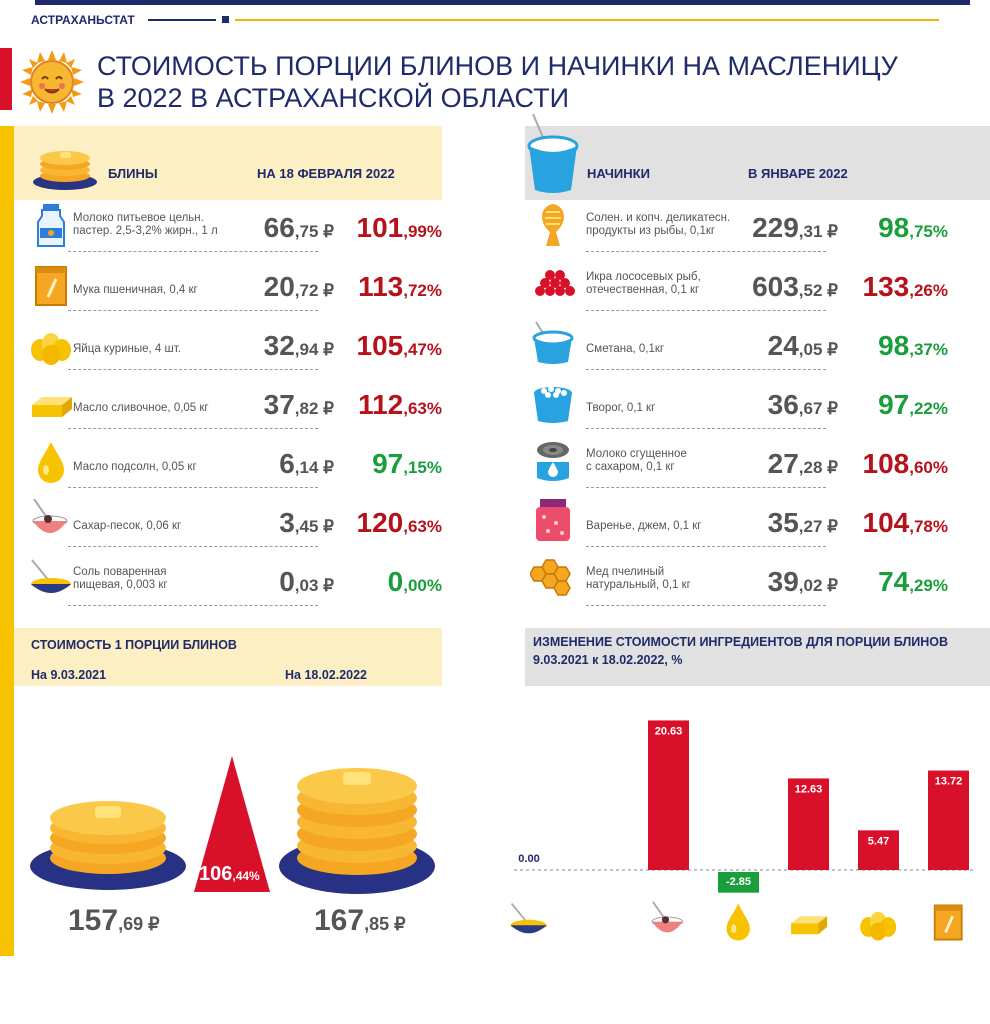 This screenshot has width=990, height=1024. What do you see at coordinates (6, 79) in the screenshot?
I see `title-red-accent` at bounding box center [6, 79].